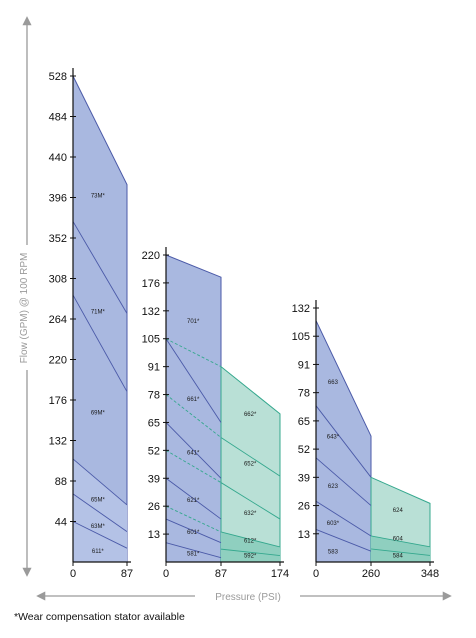 The image size is (476, 638). What do you see at coordinates (343, 441) in the screenshot?
I see `right-blue-line-643*` at bounding box center [343, 441].